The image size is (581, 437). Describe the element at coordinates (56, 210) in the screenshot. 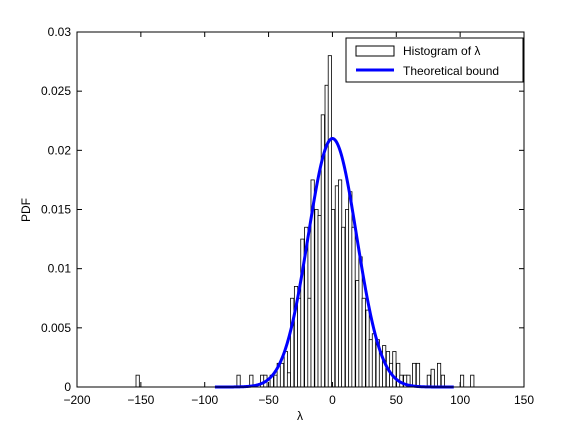

I see `y-tick-label: 0.015` at that location.